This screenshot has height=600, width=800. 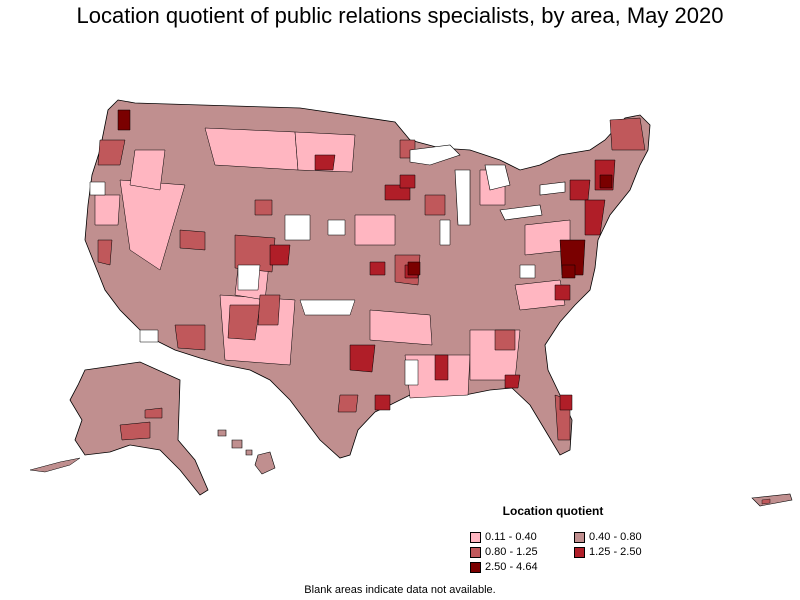 I want to click on legend-item-lower-mid: 0.40 - 0.80, so click(x=608, y=537).